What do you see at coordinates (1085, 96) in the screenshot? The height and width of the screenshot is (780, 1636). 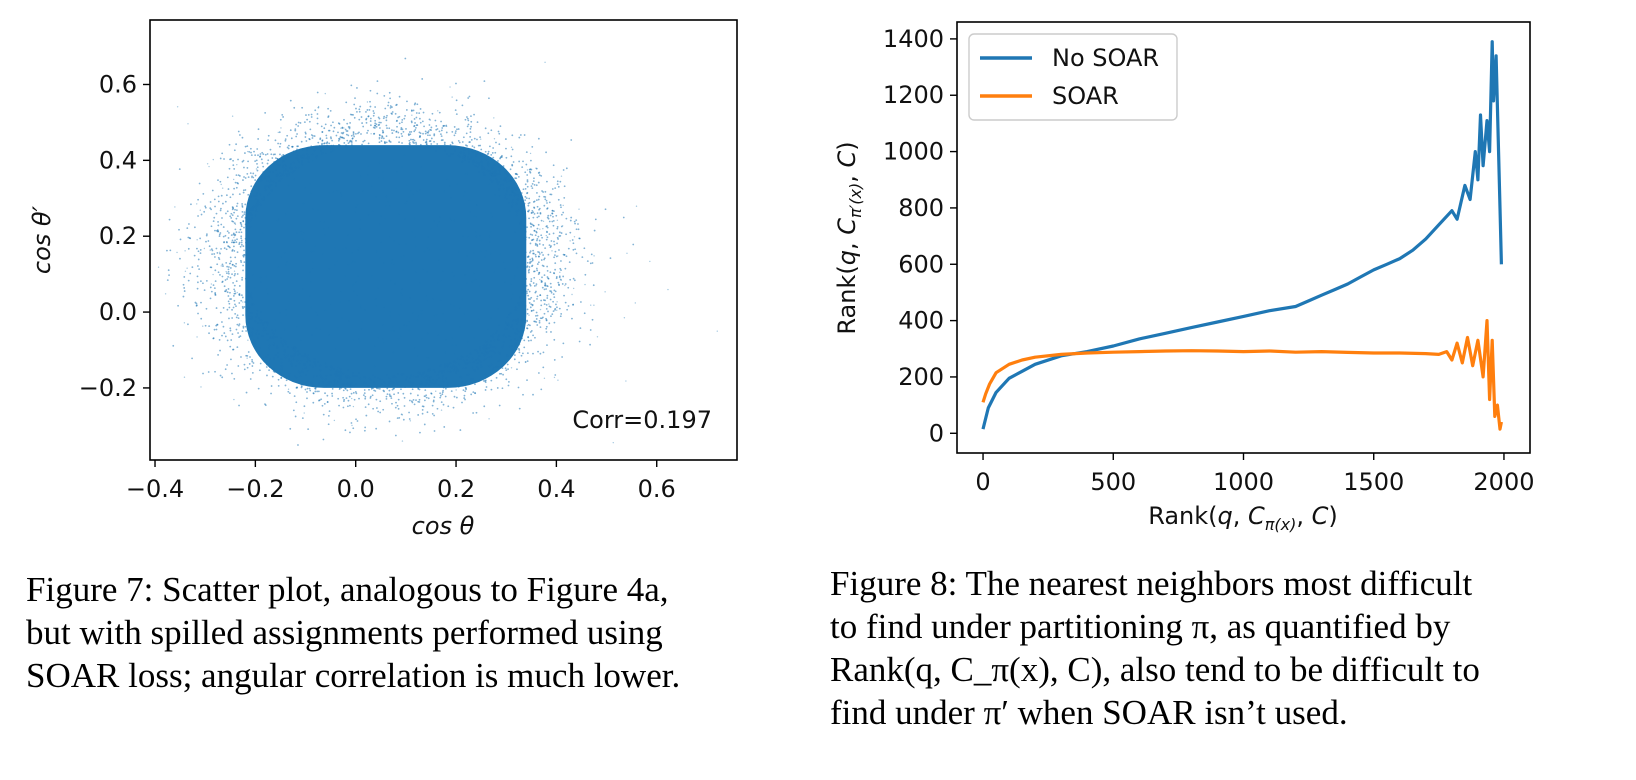 I see `legend-label-soar: SOAR` at bounding box center [1085, 96].